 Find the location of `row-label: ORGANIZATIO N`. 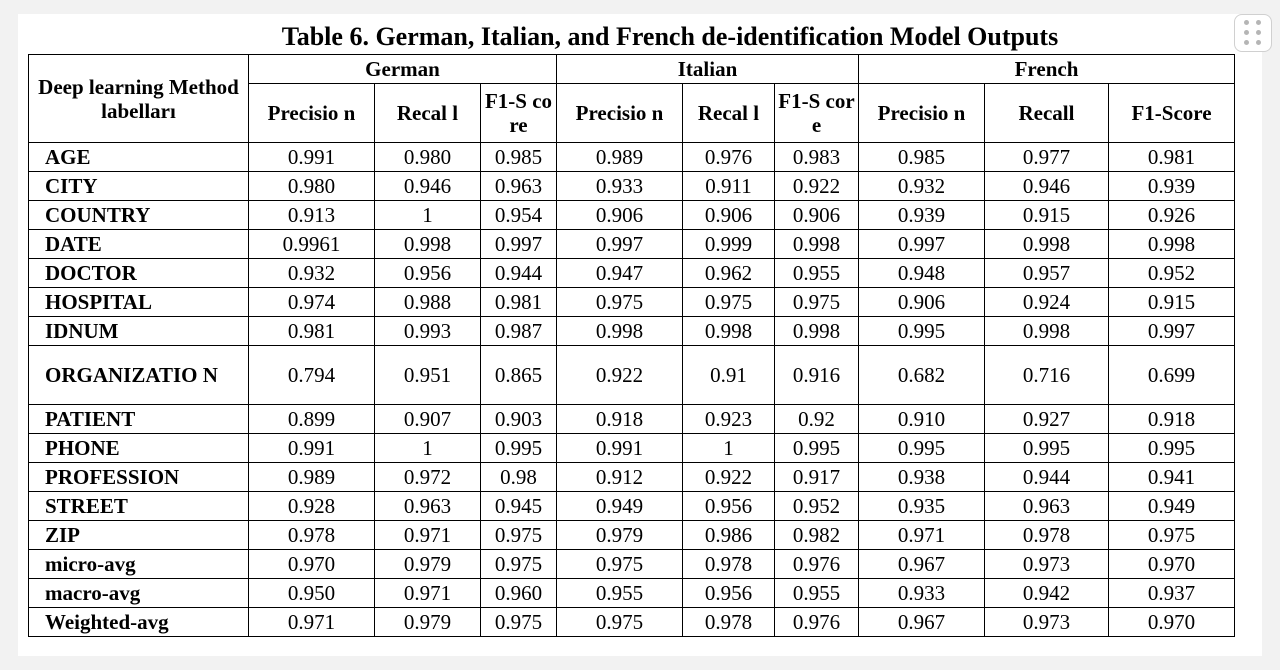

row-label: ORGANIZATIO N is located at coordinates (138, 375).